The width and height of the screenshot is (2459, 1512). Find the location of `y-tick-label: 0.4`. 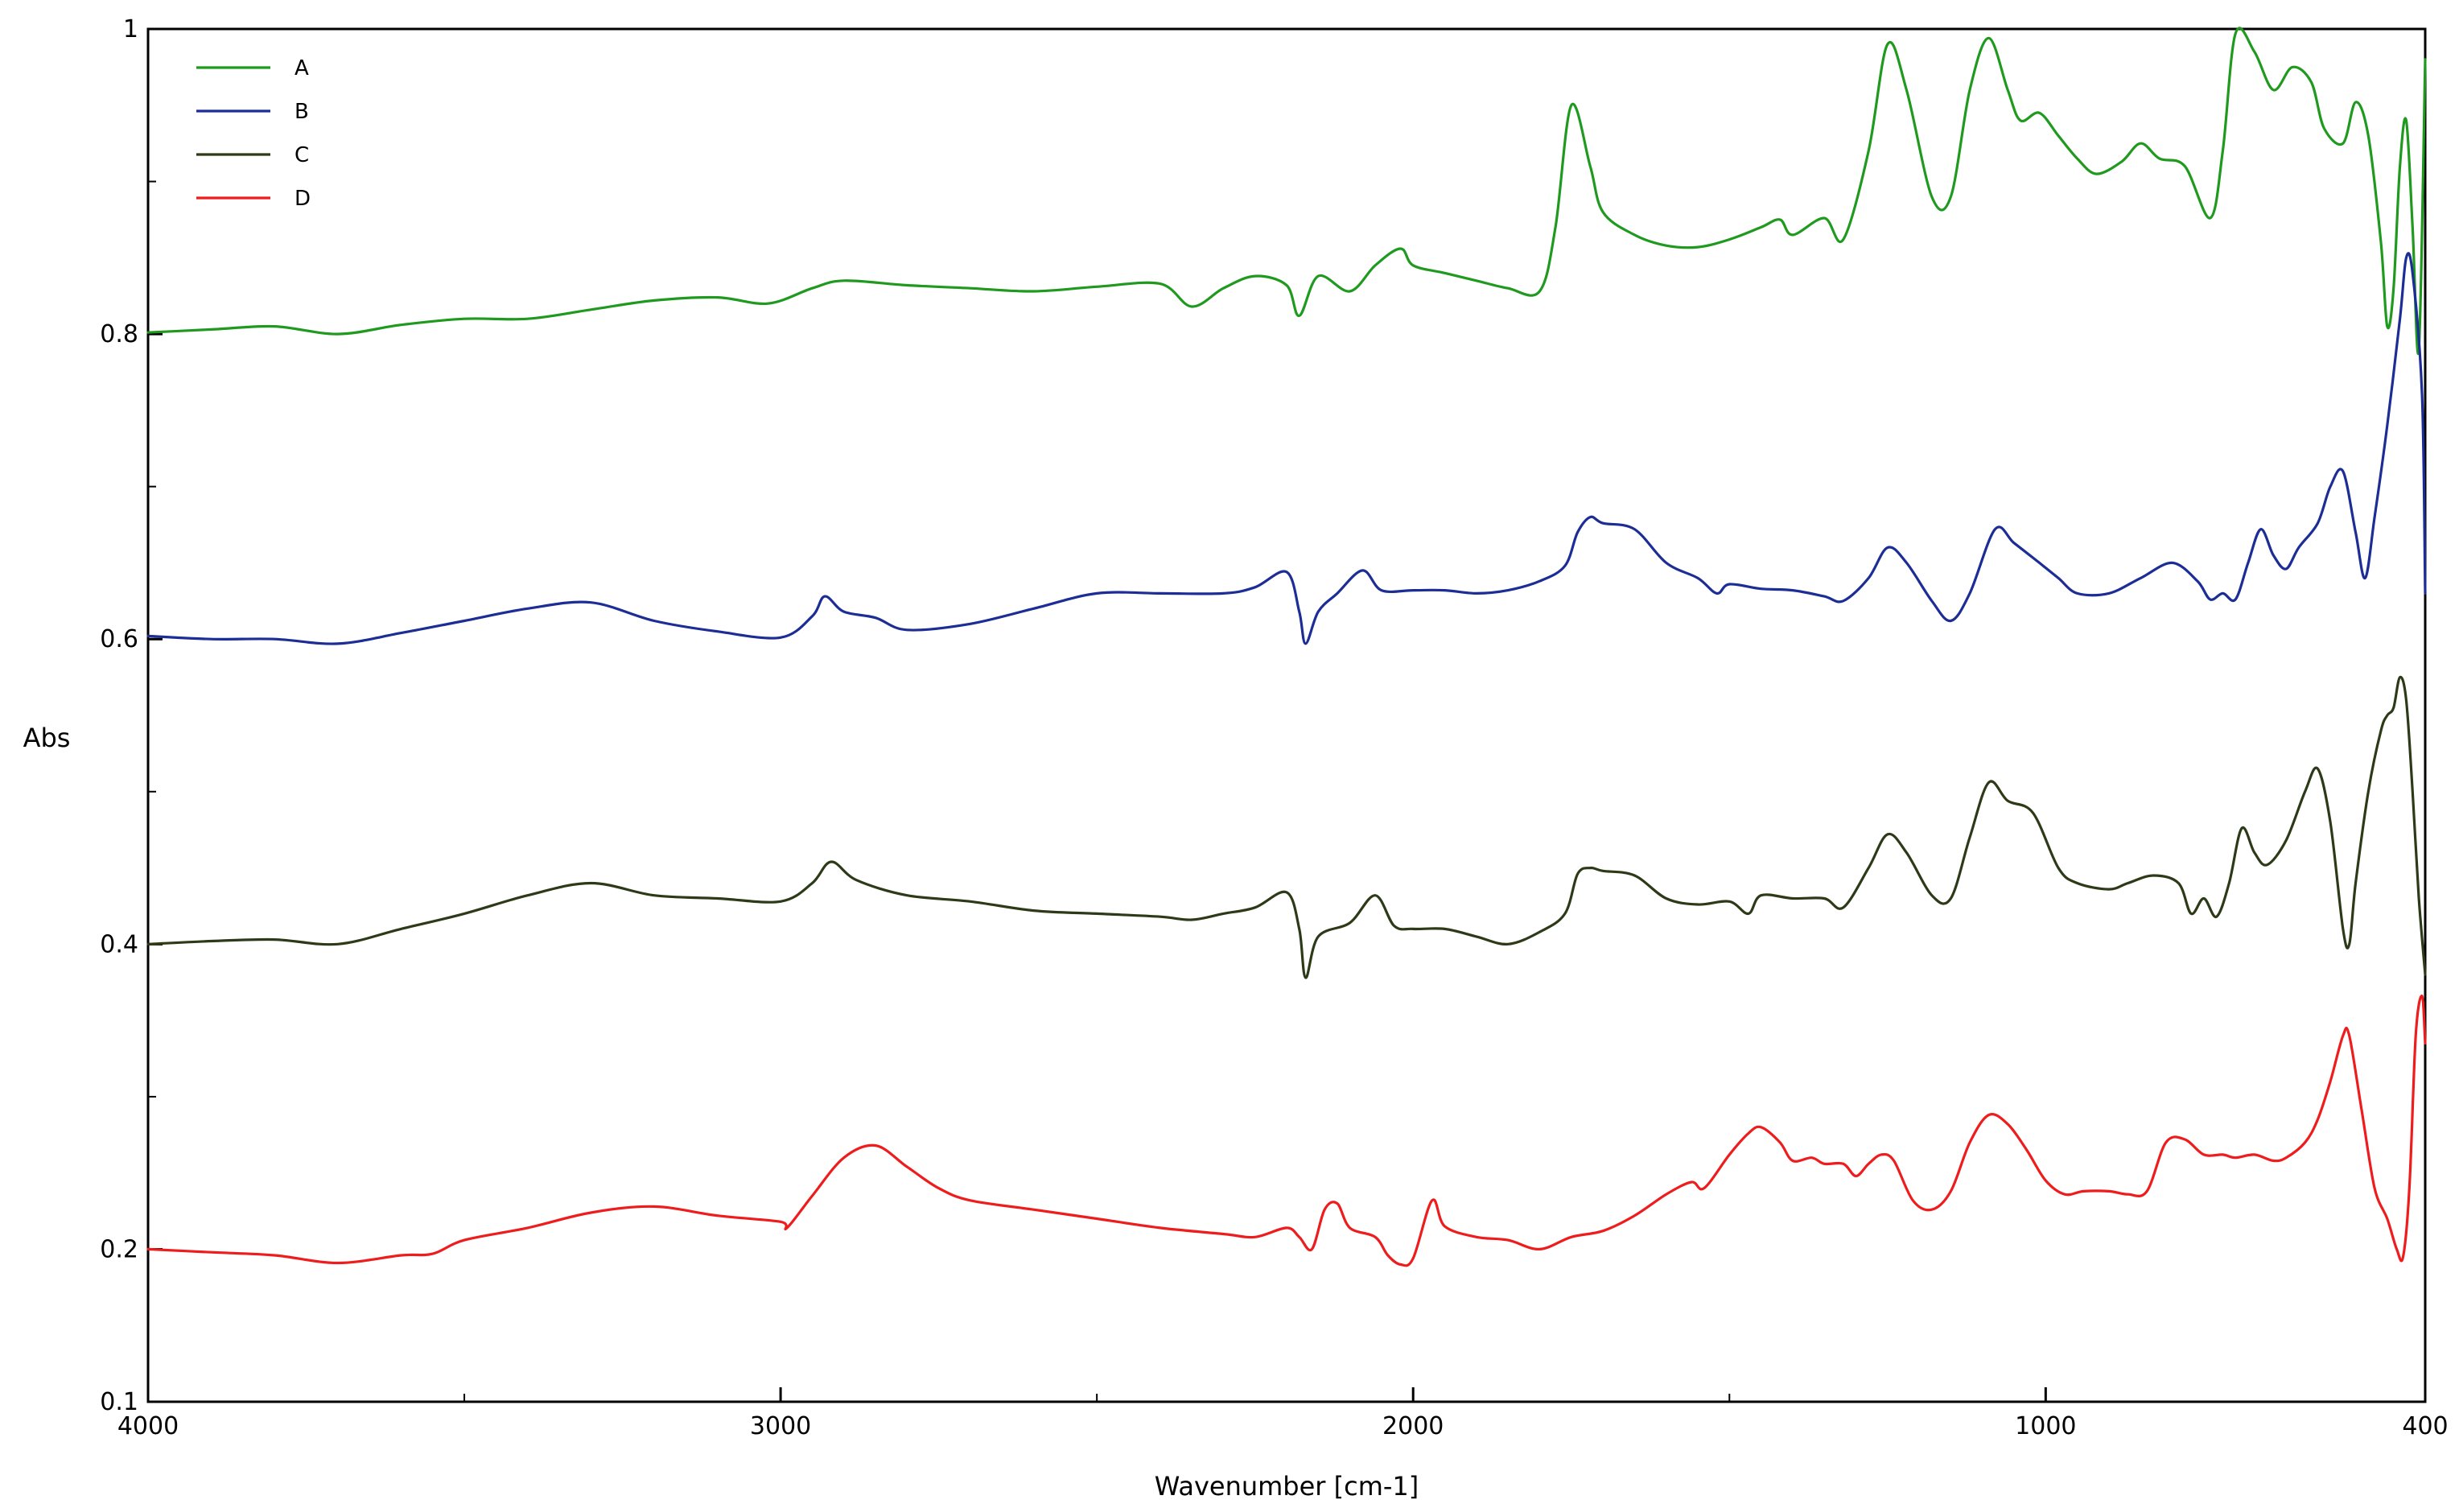

y-tick-label: 0.4 is located at coordinates (119, 944).